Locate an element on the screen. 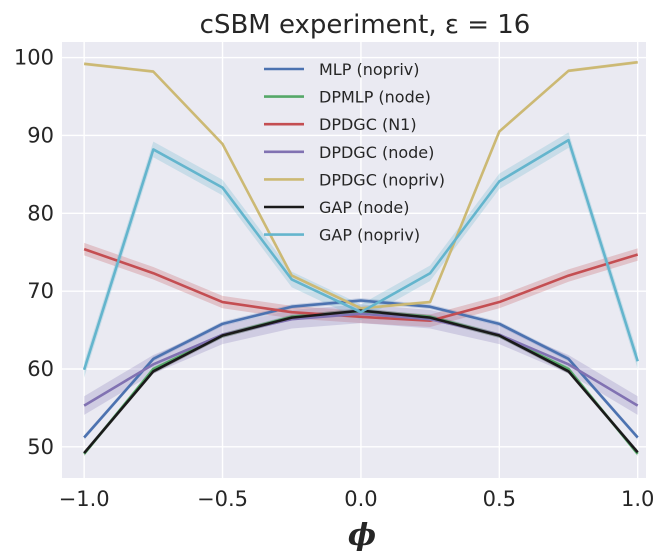 This screenshot has width=669, height=552. y-tick-label: 60 is located at coordinates (40, 369).